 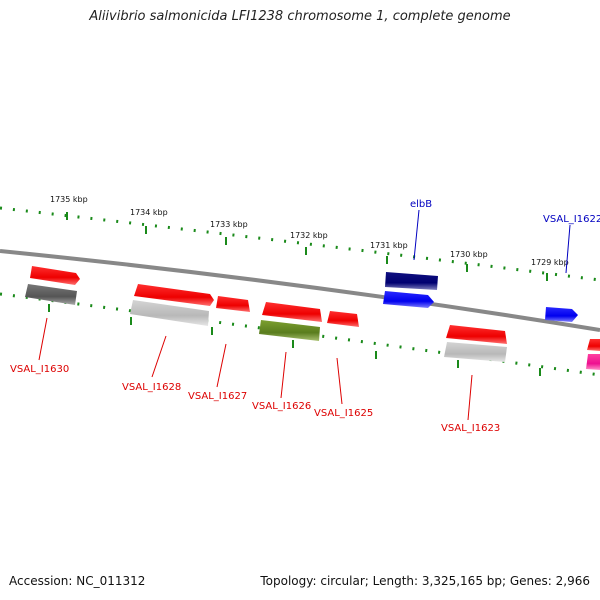 What do you see at coordinates (221, 365) in the screenshot?
I see `leader-line-vsal-i1627` at bounding box center [221, 365].